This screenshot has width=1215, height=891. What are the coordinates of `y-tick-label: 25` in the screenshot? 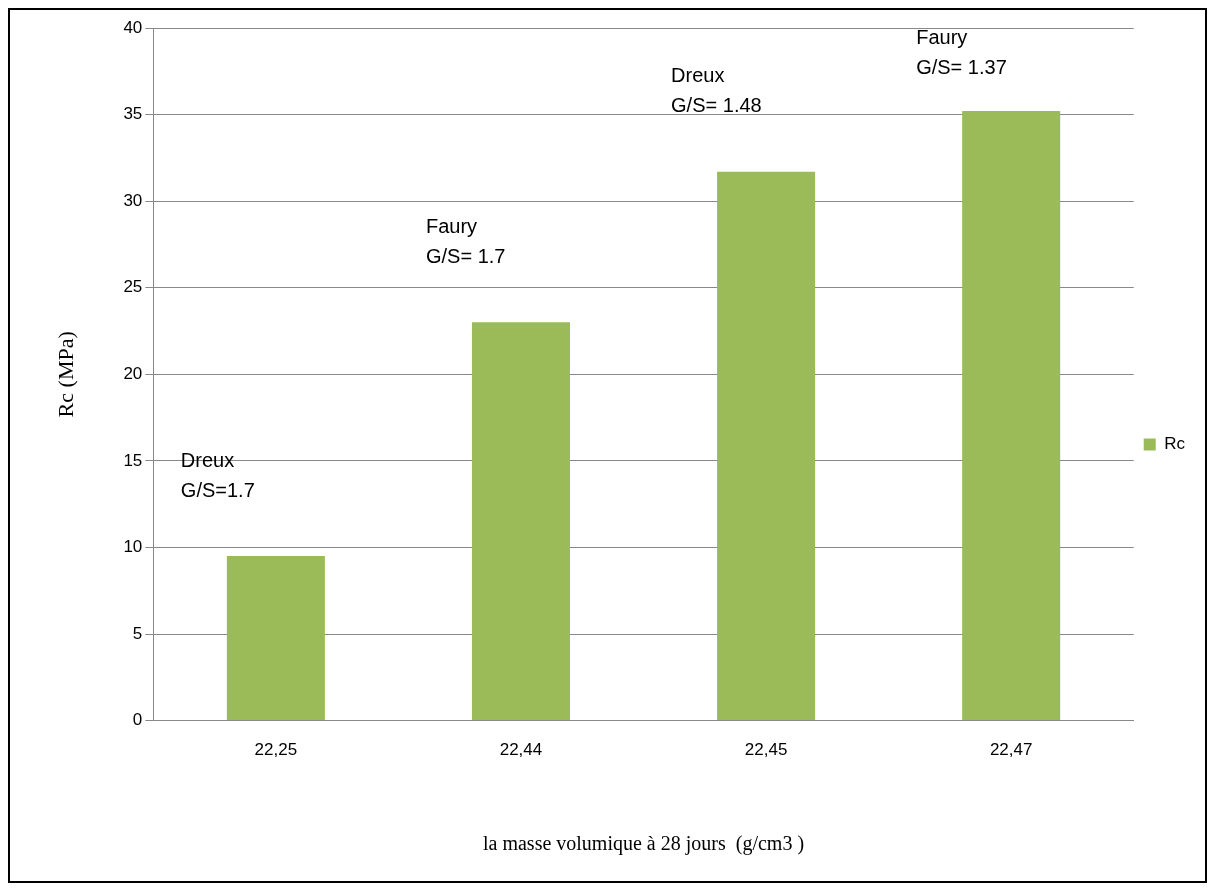 It's located at (133, 287).